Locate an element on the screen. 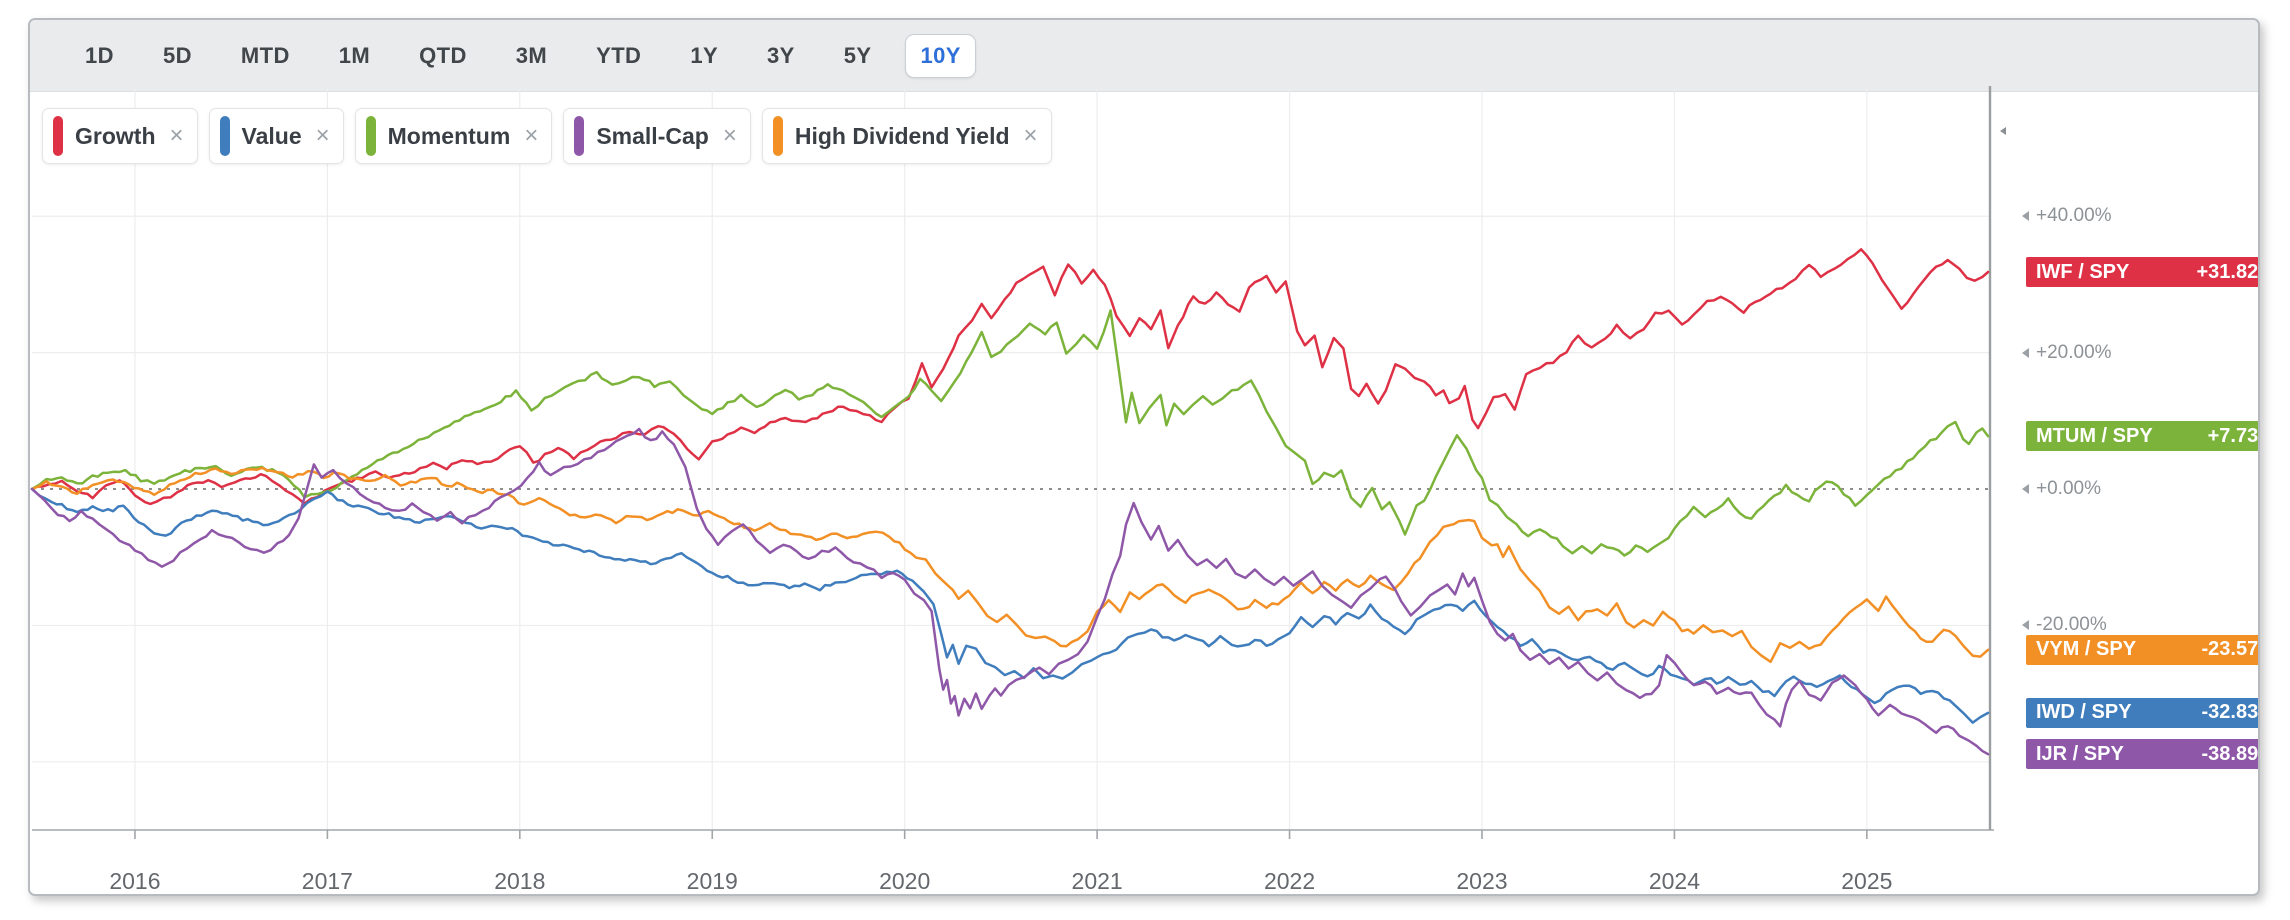  y-axis-tick: +0.00% is located at coordinates (2061, 489).